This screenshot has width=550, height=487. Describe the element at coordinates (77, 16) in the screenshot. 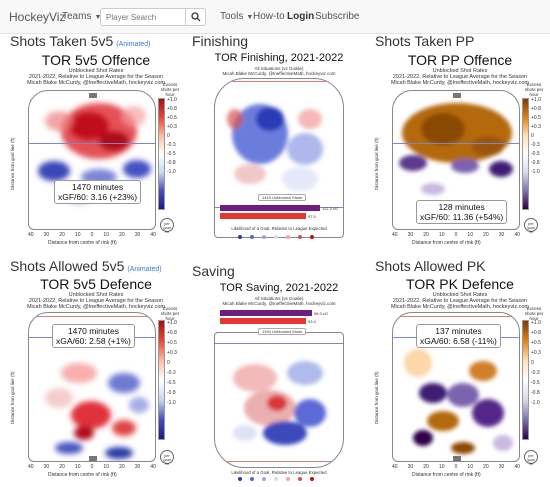

I see `teams-label: Teams` at that location.